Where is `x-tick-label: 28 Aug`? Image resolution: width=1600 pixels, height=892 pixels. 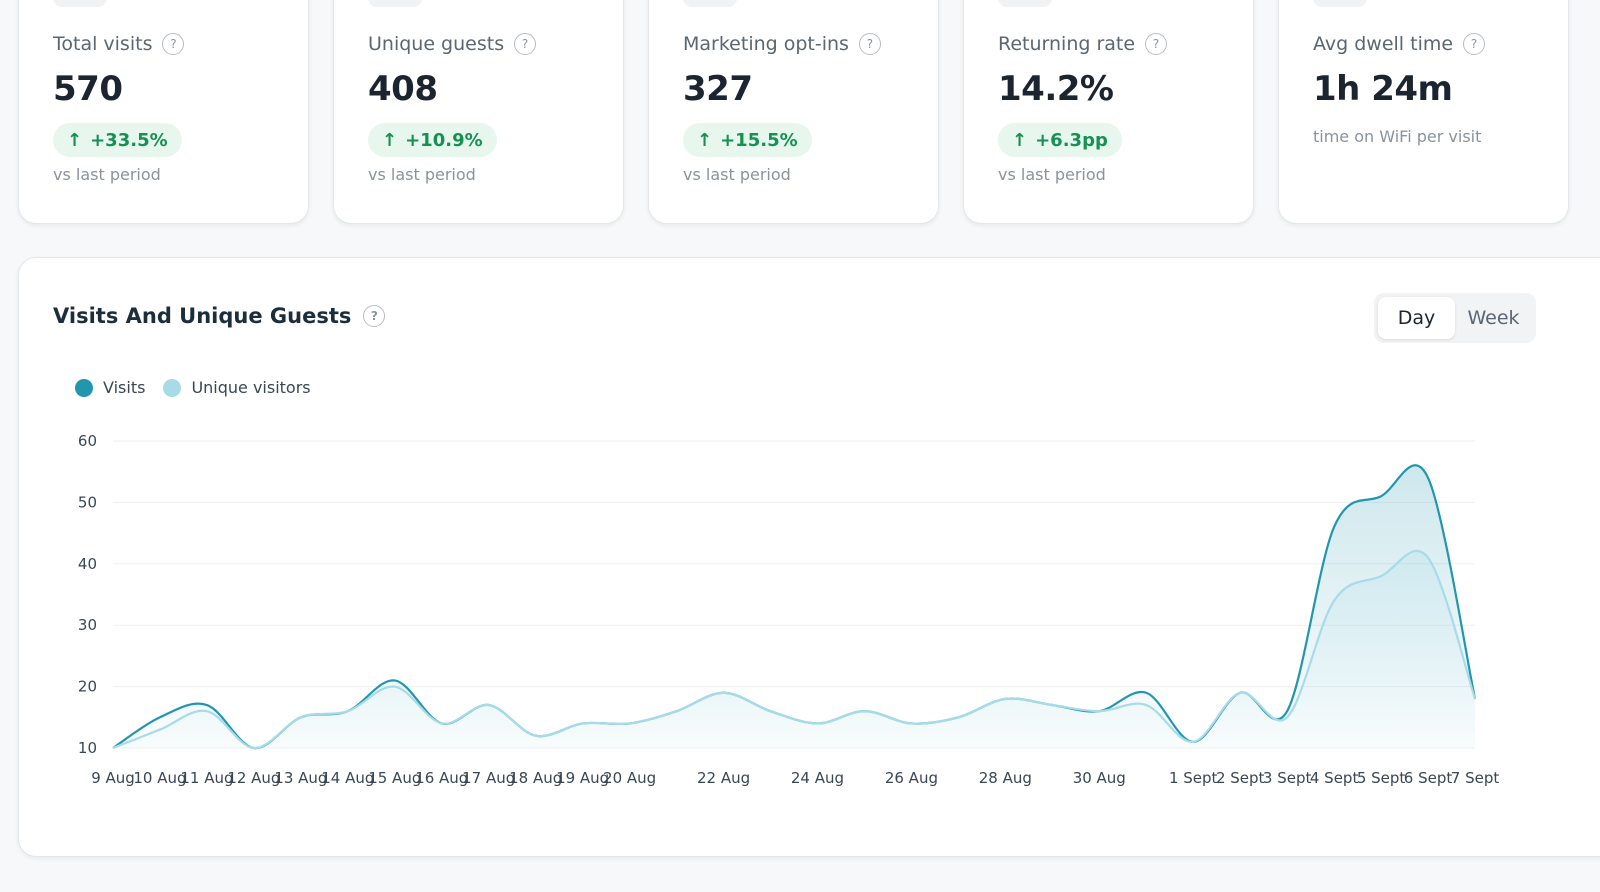
x-tick-label: 28 Aug is located at coordinates (1005, 778).